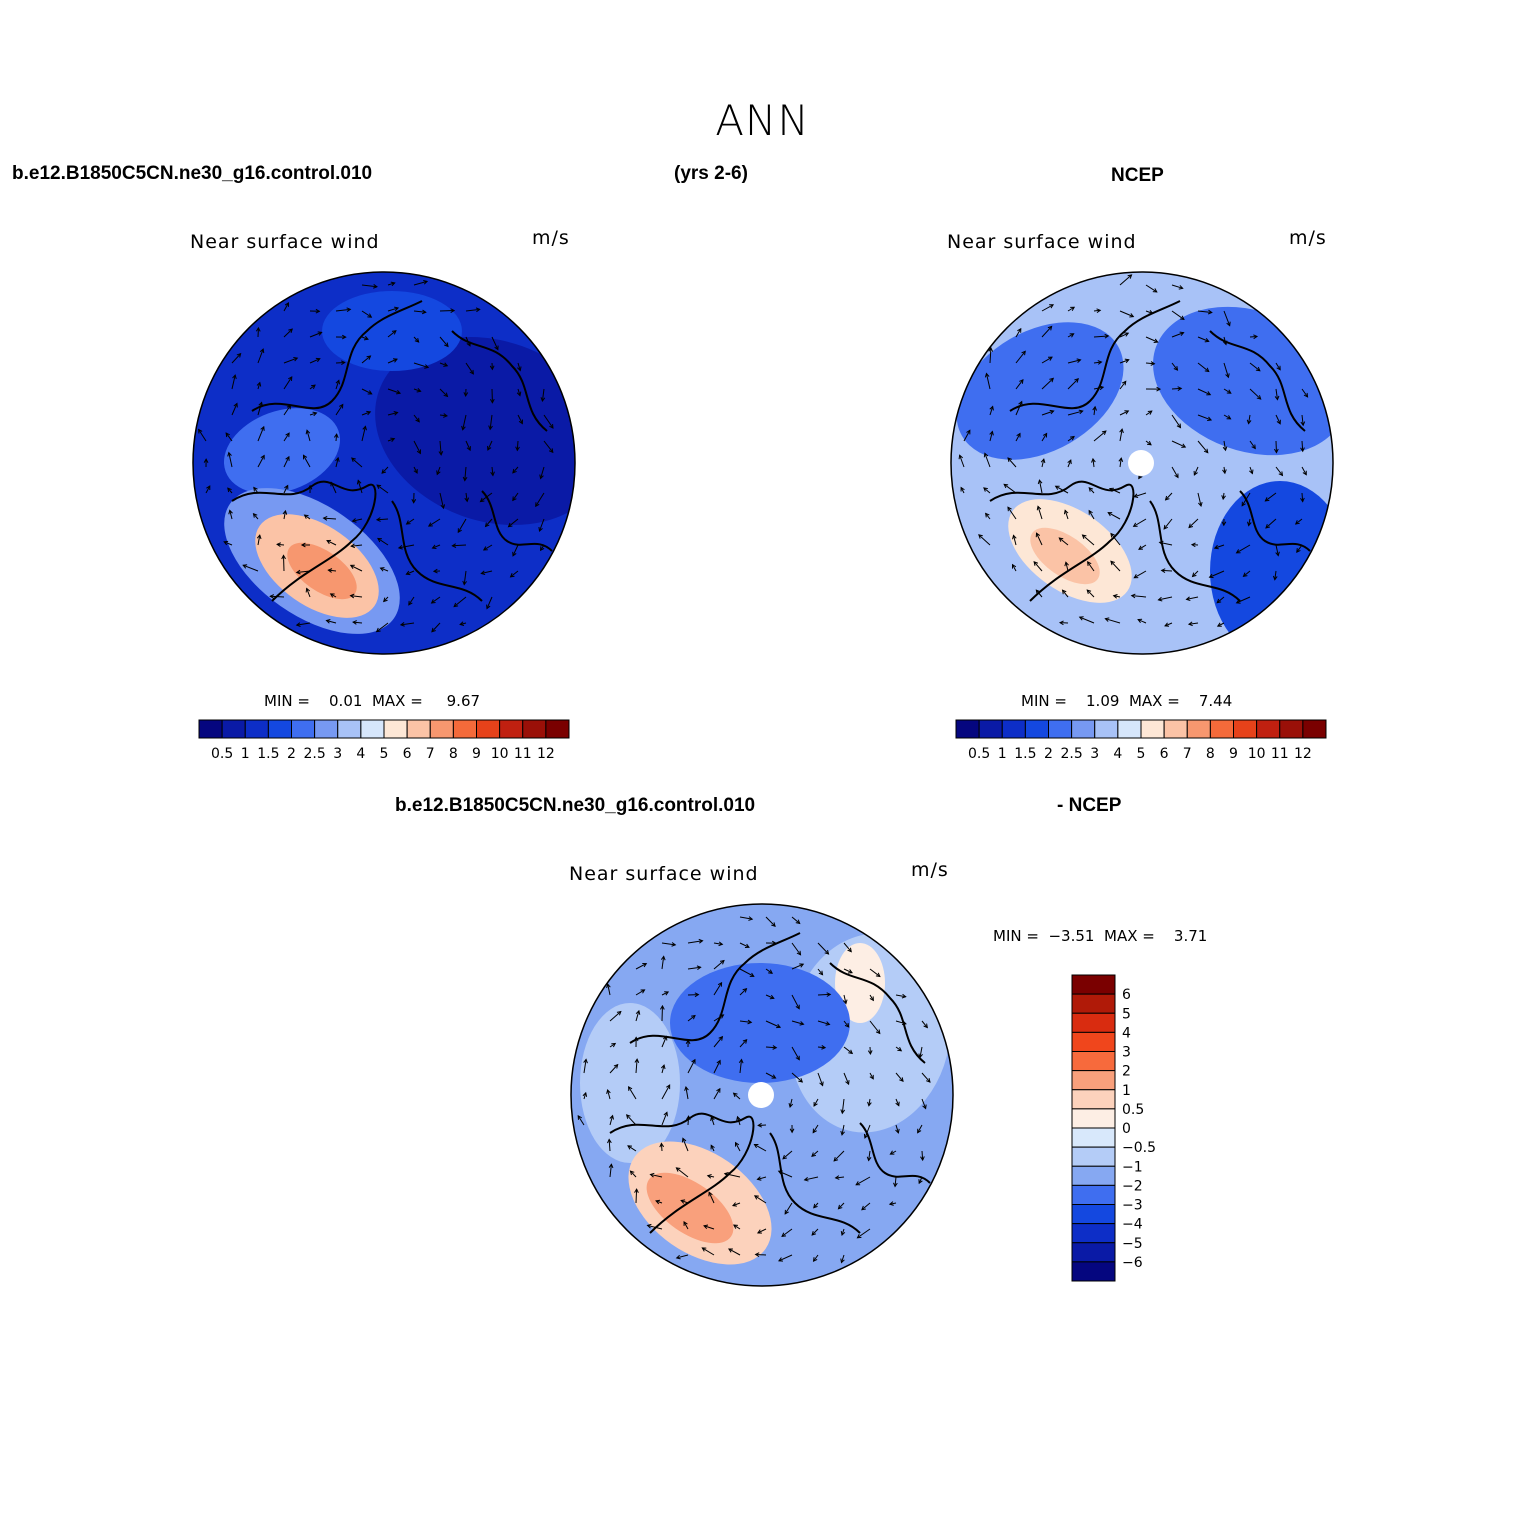  What do you see at coordinates (1303, 754) in the screenshot?
I see `obs-colorbar-label: 12` at bounding box center [1303, 754].